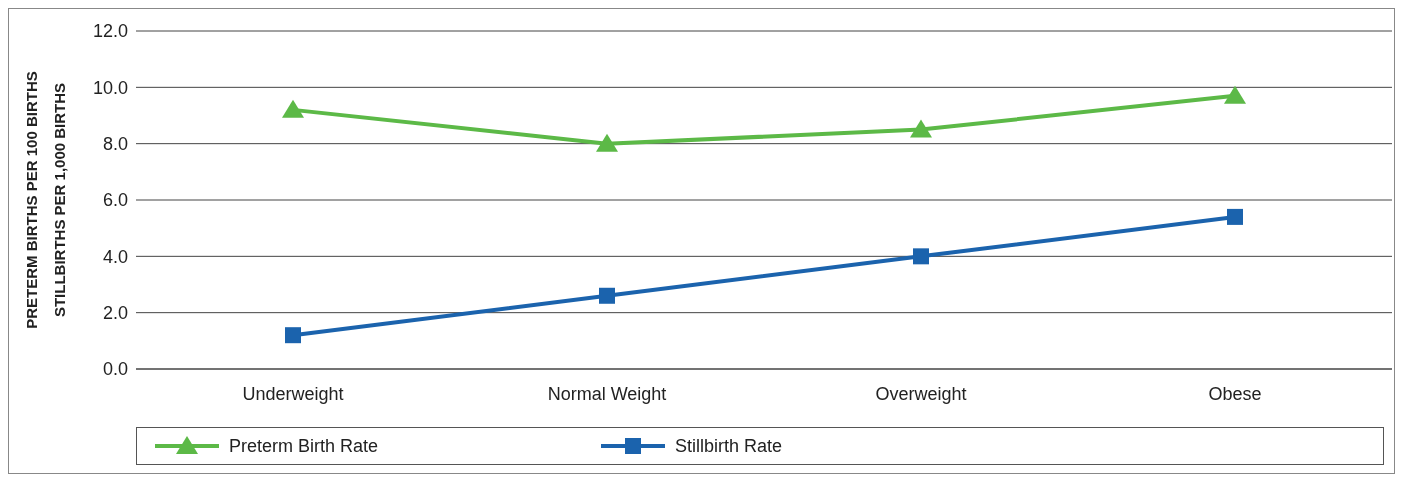 This screenshot has width=1401, height=487. I want to click on y-tick-label: 6.0, so click(115, 200).